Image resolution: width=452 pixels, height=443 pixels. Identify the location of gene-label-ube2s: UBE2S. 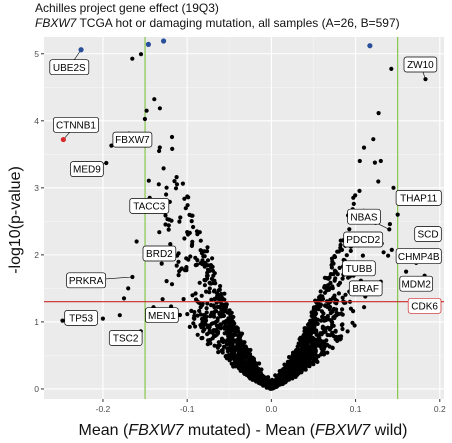
(69, 67).